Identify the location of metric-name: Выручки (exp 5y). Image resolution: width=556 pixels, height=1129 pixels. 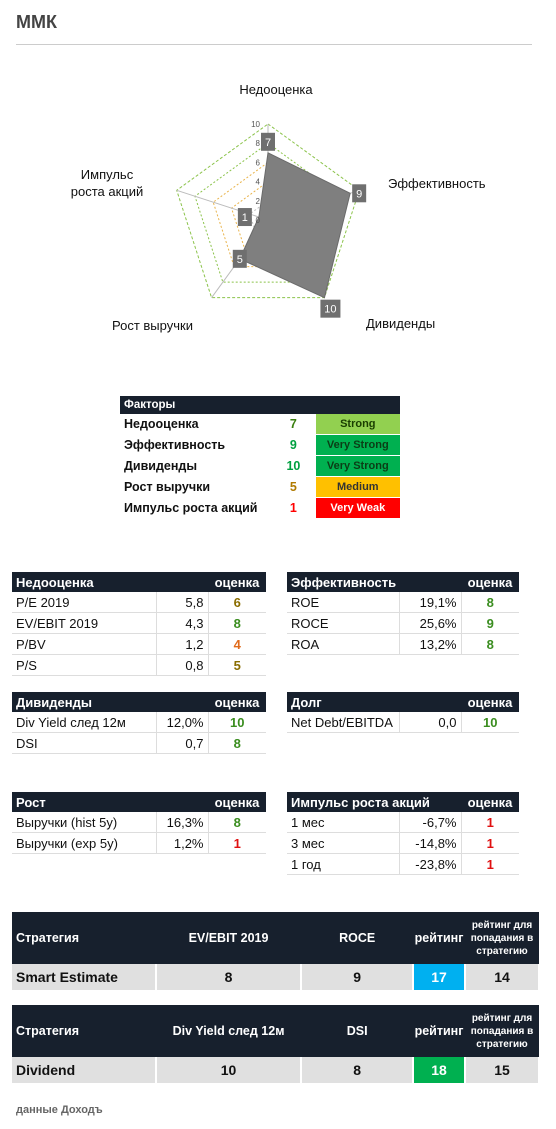
(84, 843).